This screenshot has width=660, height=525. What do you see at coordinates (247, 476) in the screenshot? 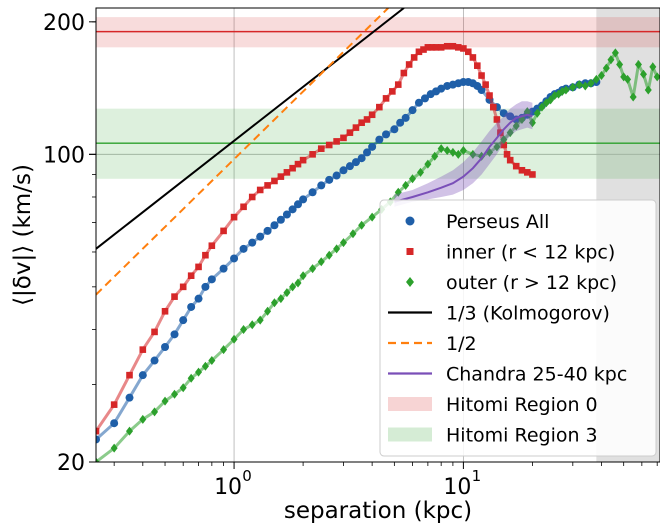
I see `x-tick-exponent: 0` at bounding box center [247, 476].